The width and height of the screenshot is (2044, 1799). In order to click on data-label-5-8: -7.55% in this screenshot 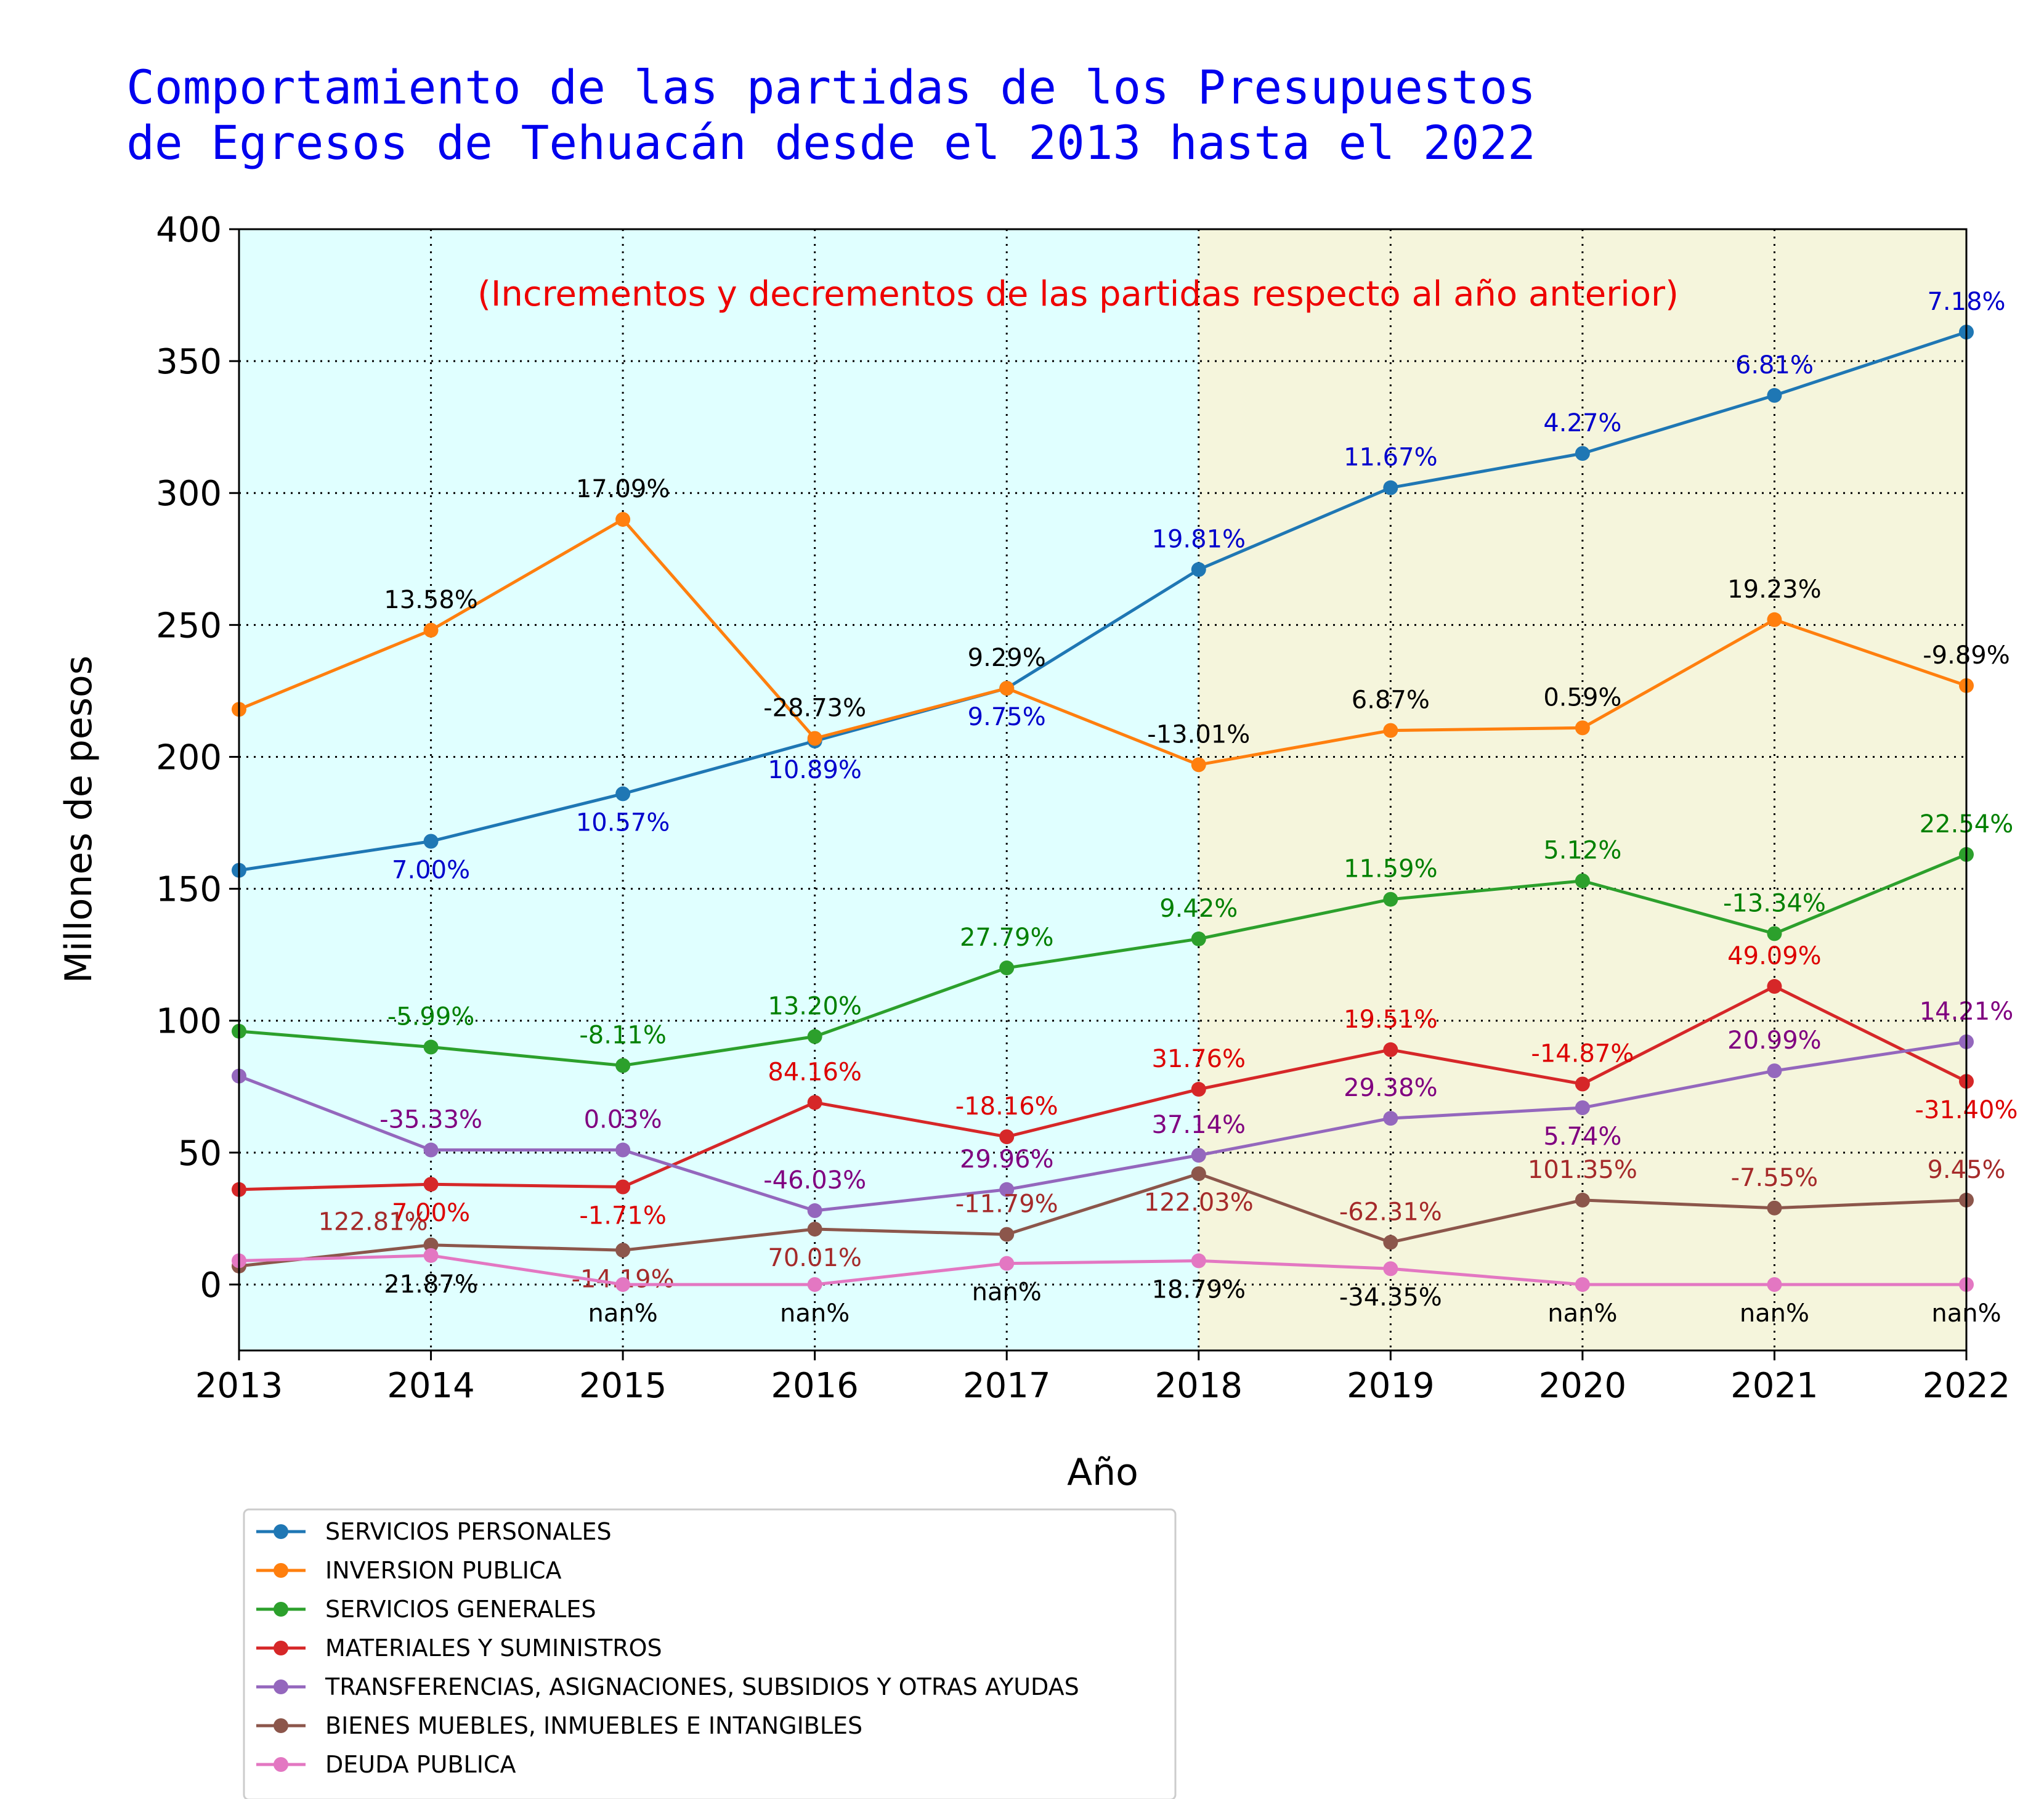, I will do `click(1775, 1178)`.